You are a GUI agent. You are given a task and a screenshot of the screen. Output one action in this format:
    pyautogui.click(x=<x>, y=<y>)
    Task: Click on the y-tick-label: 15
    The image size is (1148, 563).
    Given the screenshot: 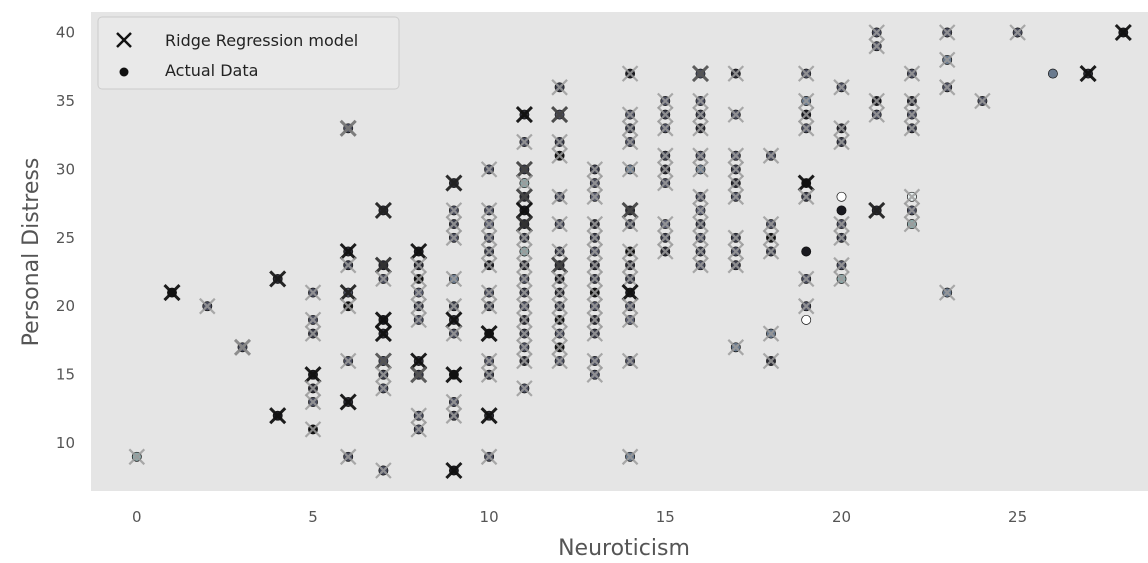 What is the action you would take?
    pyautogui.click(x=65, y=375)
    